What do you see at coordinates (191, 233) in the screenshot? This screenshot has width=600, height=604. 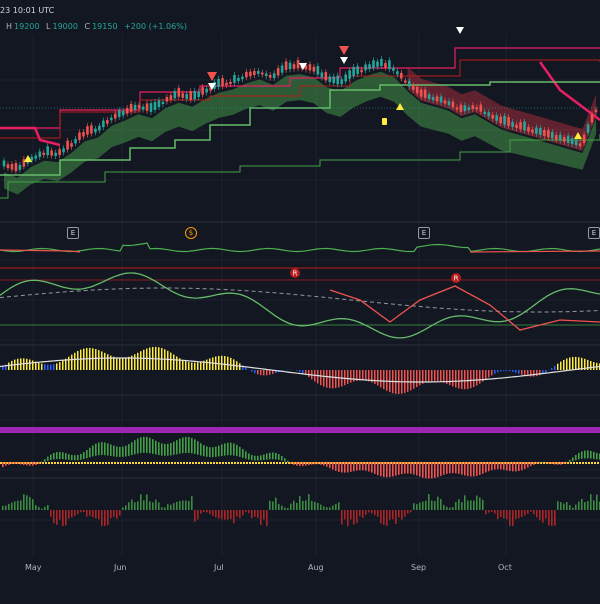 I see `dividend-event-icon: $` at bounding box center [191, 233].